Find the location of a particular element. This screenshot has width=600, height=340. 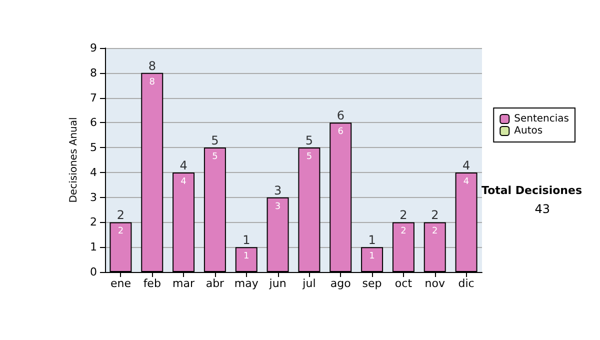

y-tick-label: 2 is located at coordinates (93, 222).